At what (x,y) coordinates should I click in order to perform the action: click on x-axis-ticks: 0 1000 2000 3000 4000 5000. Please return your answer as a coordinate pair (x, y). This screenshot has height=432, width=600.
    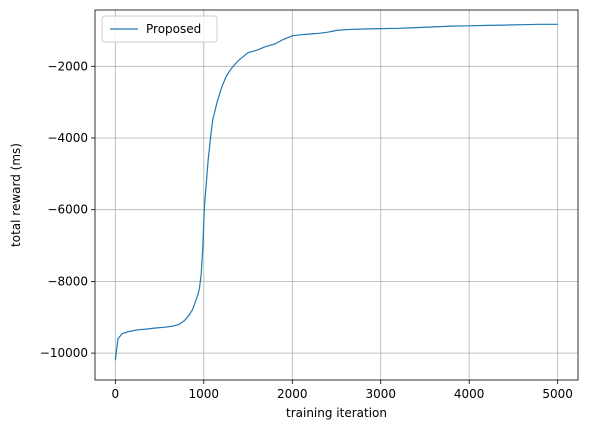
    Looking at the image, I should click on (342, 390).